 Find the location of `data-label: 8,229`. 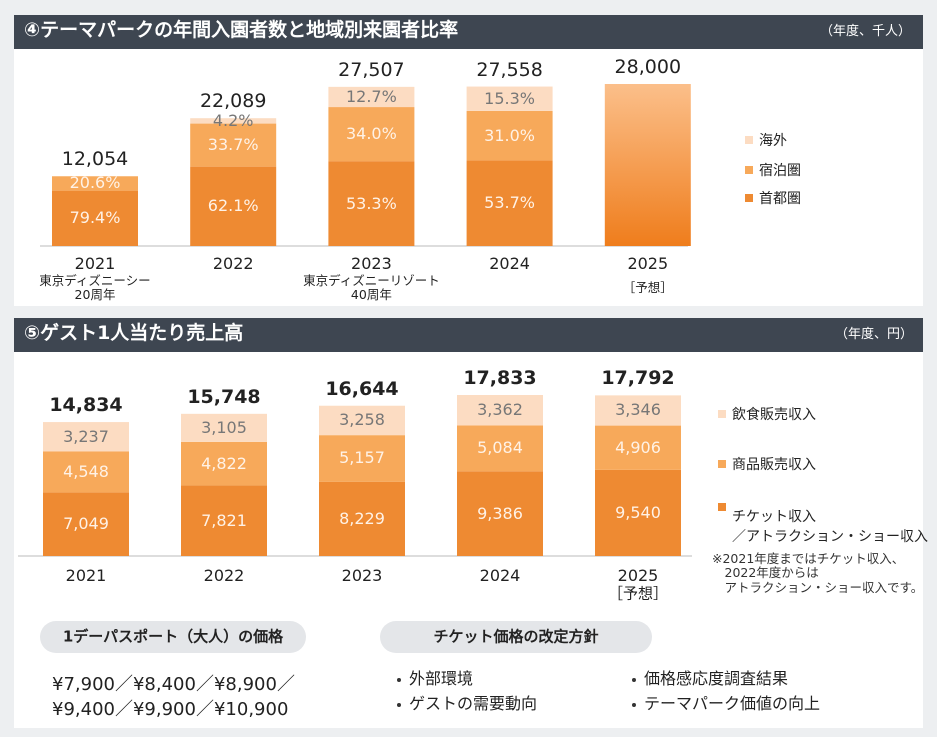

data-label: 8,229 is located at coordinates (362, 518).